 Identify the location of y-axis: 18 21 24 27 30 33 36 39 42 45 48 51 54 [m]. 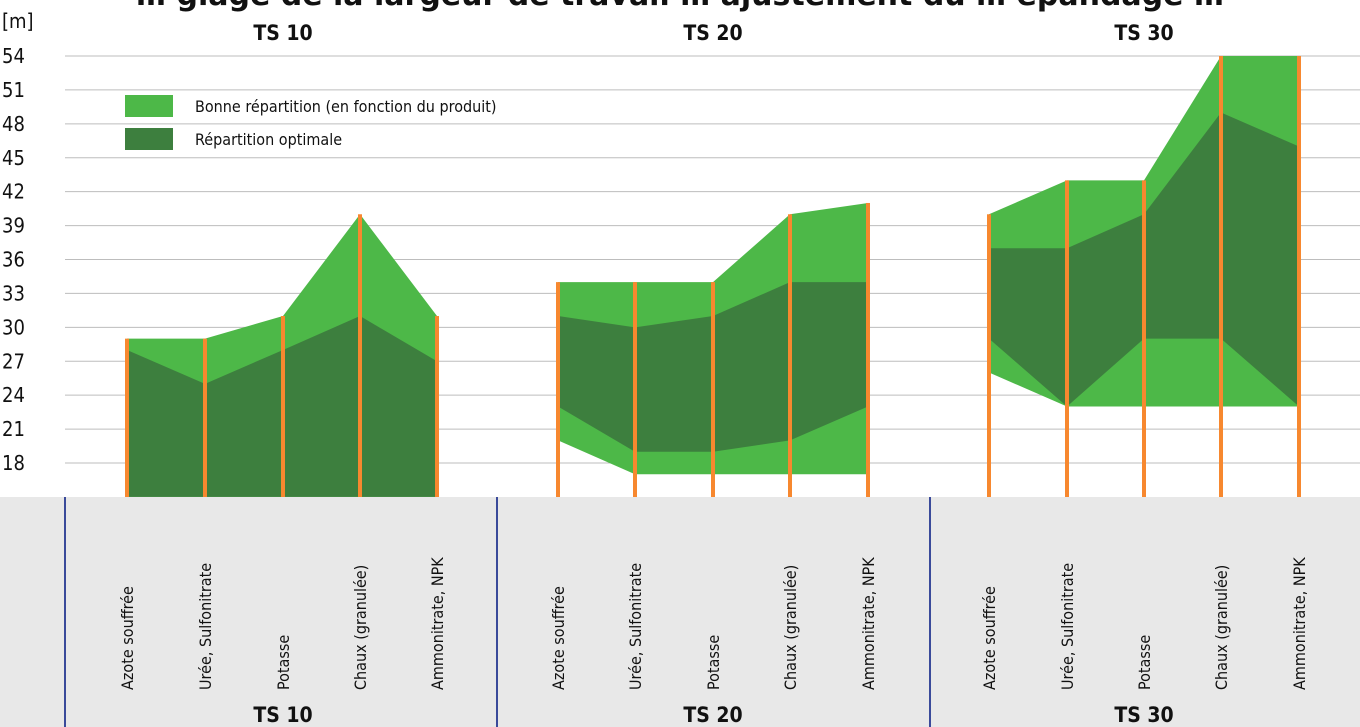
(18, 242).